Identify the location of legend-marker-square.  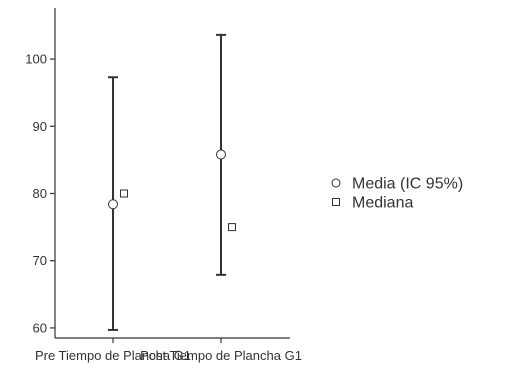
(336, 202).